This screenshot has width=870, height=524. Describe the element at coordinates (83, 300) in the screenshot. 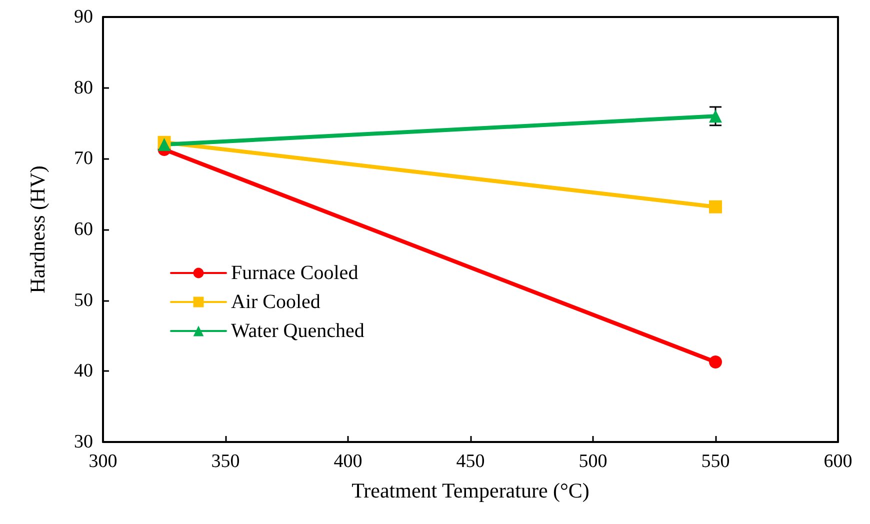

I see `y-tick-label: 50` at that location.